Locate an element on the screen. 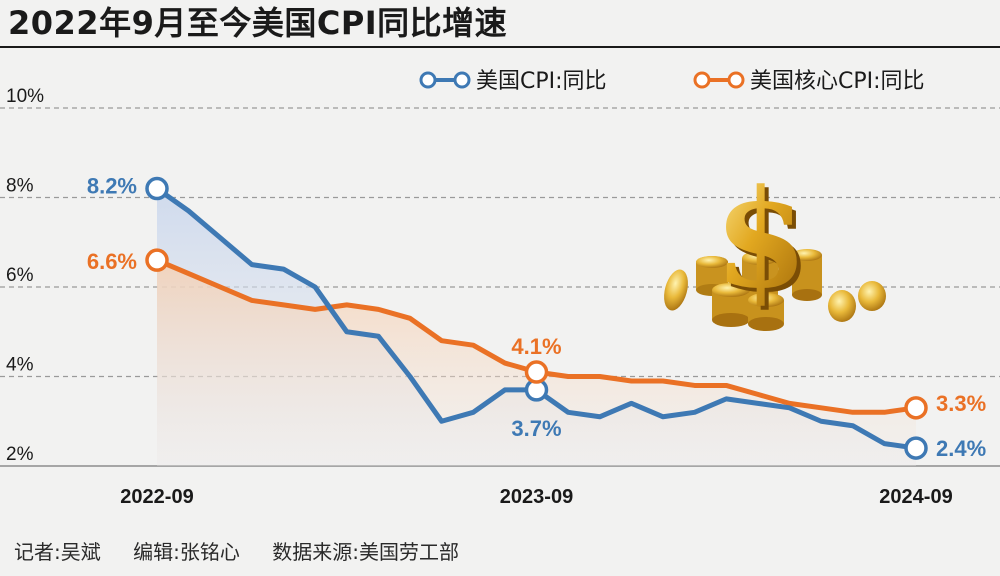 This screenshot has width=1000, height=576. legend-item: 美国核心CPI:同比 is located at coordinates (809, 81).